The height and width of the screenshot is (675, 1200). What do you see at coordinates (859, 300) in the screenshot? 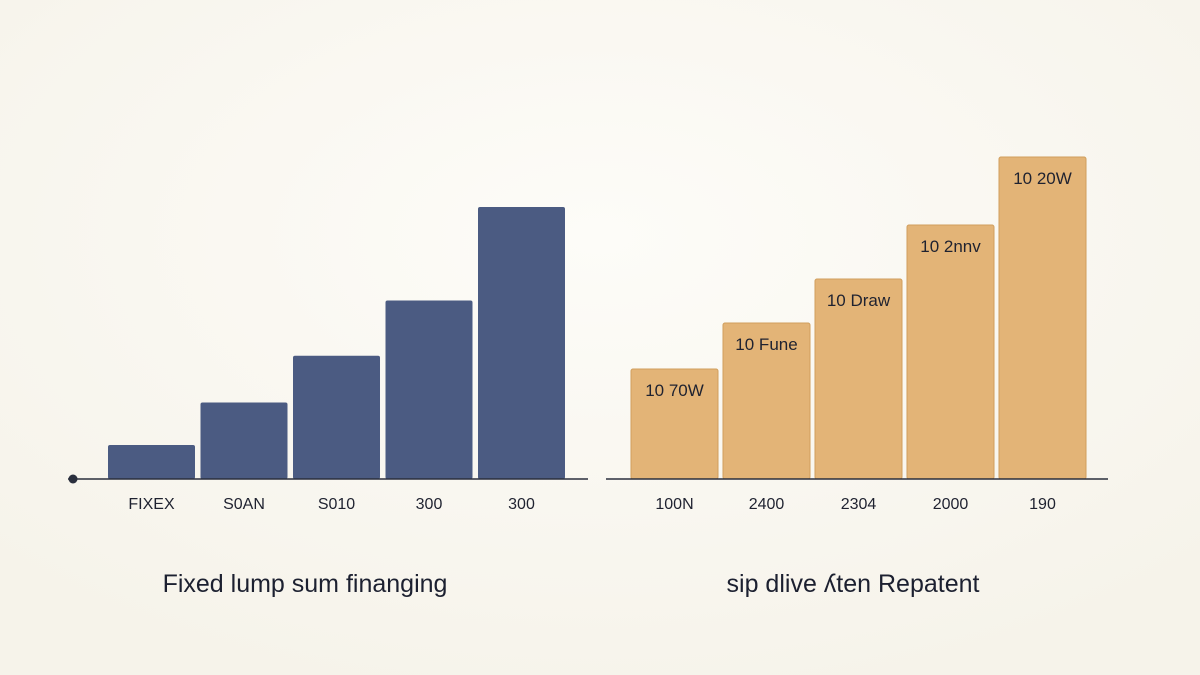
I see `data-label-3: 10 Draw` at bounding box center [859, 300].